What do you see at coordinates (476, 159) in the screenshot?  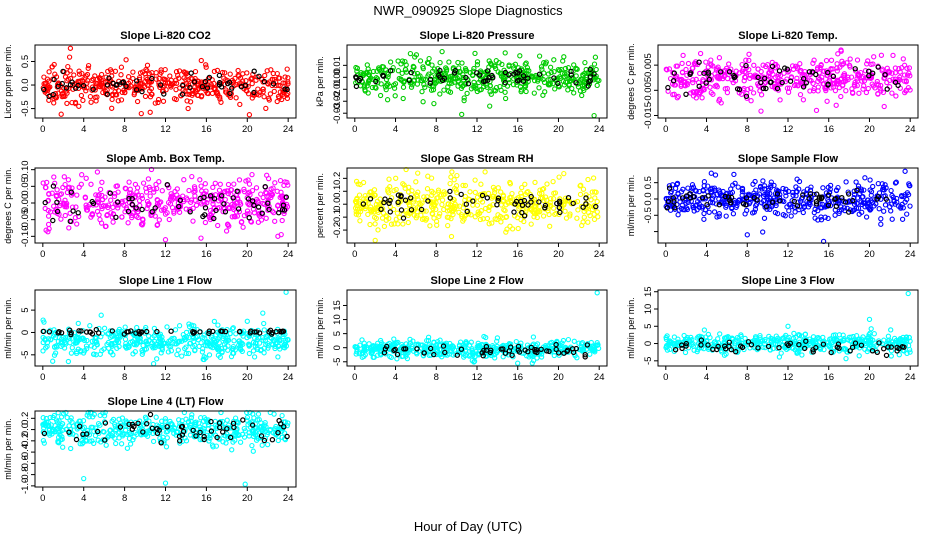 I see `panel-title: Slope Gas Stream RH` at bounding box center [476, 159].